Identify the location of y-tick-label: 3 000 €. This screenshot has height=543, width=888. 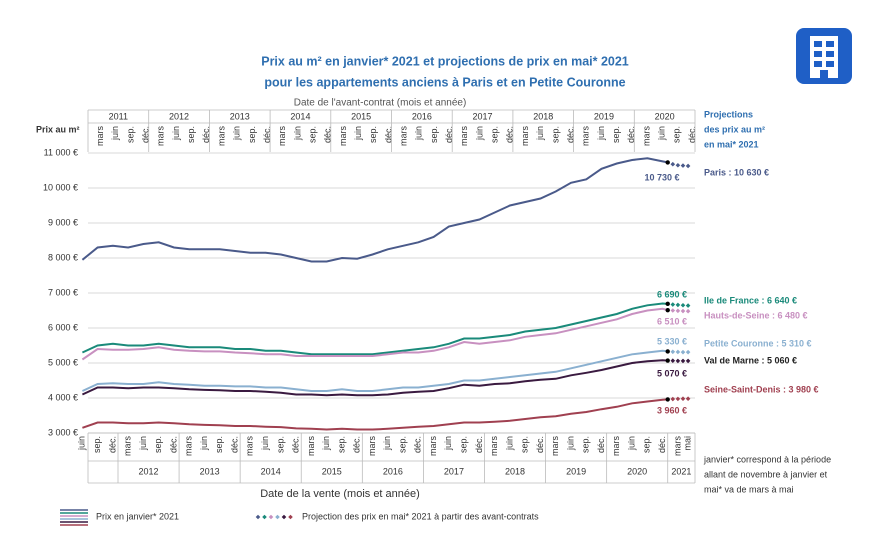
(63, 432).